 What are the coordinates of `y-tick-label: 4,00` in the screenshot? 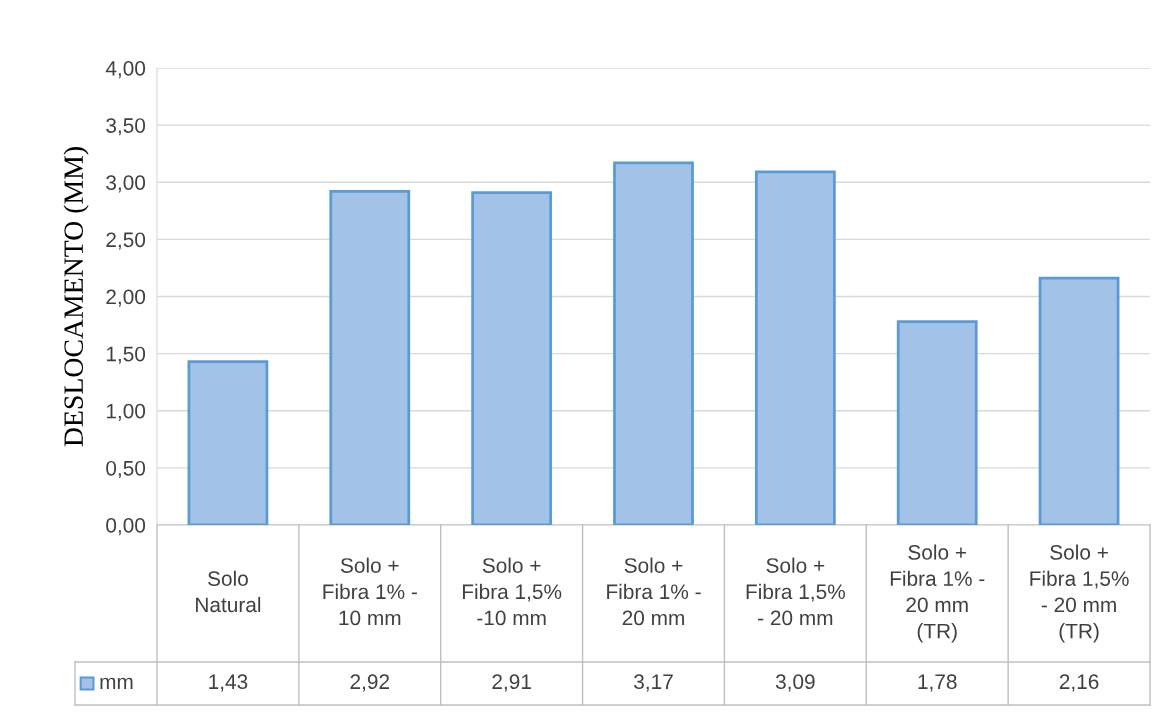 It's located at (125, 70).